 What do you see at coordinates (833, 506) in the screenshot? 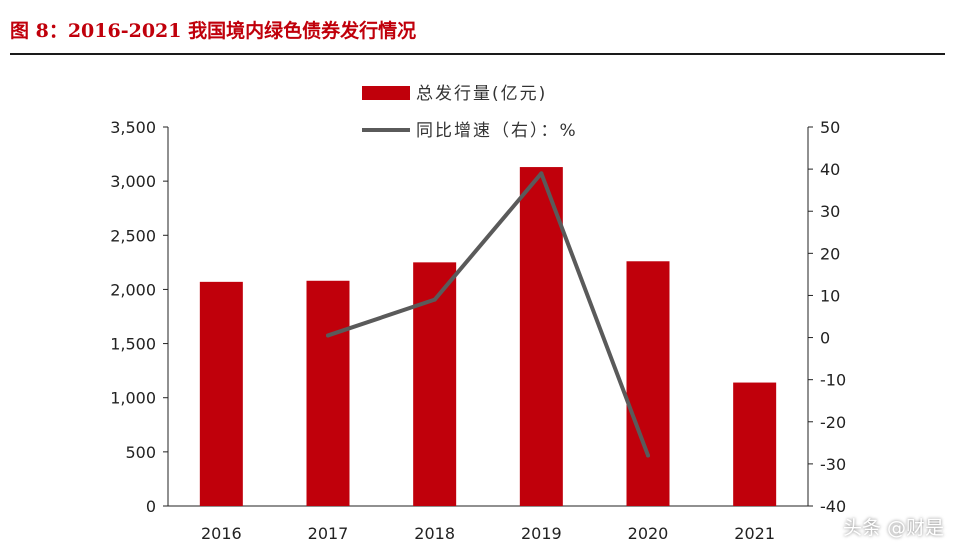
I see `right-tick-label: -40` at bounding box center [833, 506].